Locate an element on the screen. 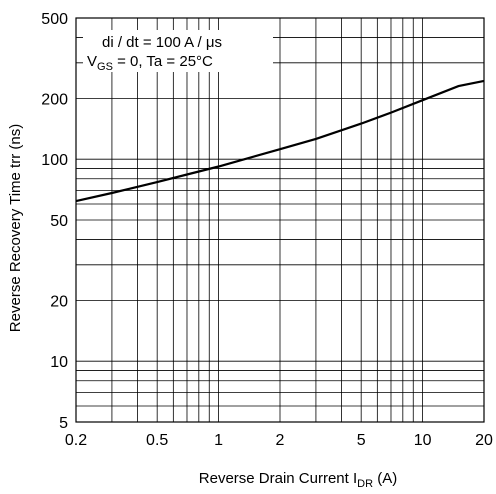  annotation-box: di / dt = 100 A / μs VGS = 0, Ta = 25°C is located at coordinates (178, 51).